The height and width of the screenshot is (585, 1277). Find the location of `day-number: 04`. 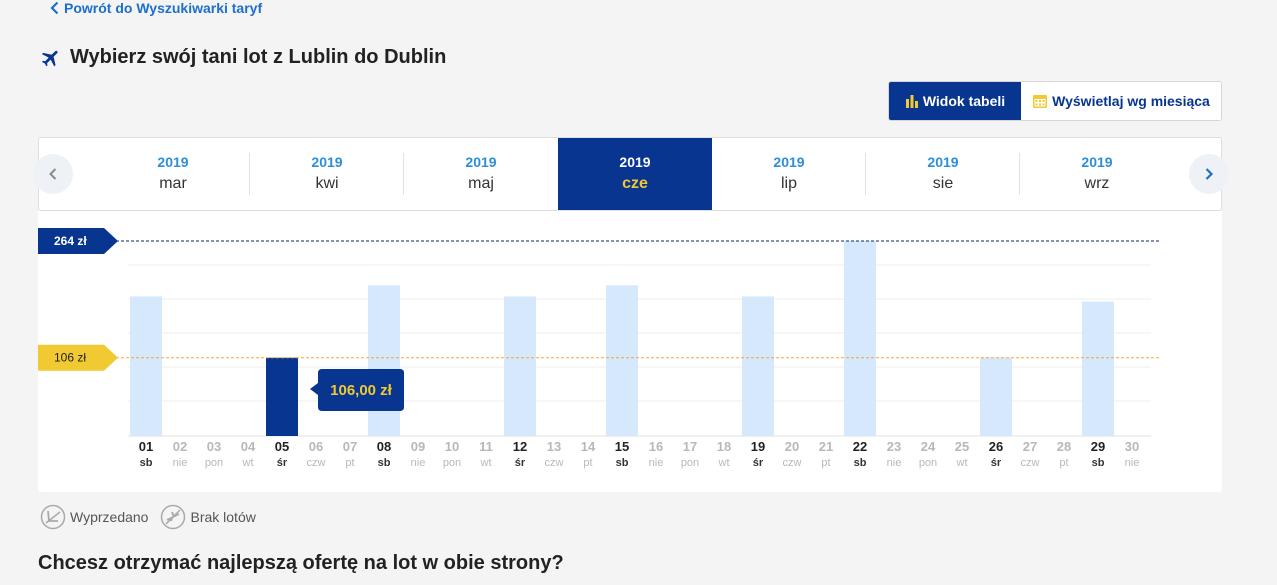

day-number: 04 is located at coordinates (248, 446).